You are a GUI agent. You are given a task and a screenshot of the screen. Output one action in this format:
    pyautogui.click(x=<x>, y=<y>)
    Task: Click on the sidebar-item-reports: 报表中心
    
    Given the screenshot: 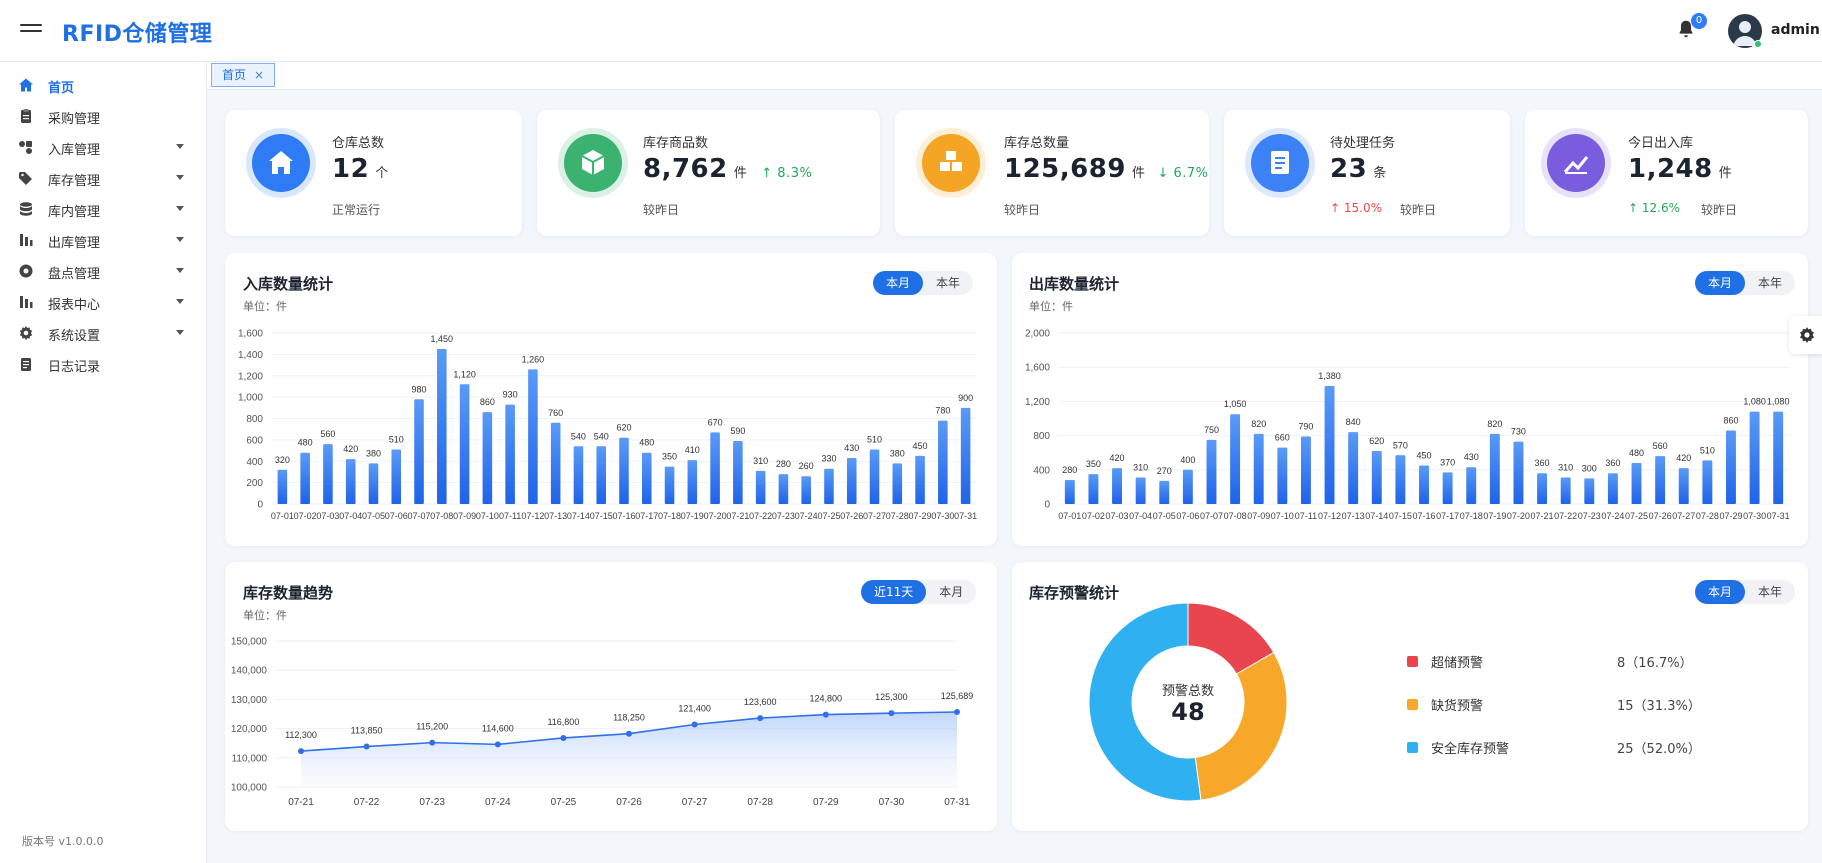 What is the action you would take?
    pyautogui.click(x=103, y=302)
    